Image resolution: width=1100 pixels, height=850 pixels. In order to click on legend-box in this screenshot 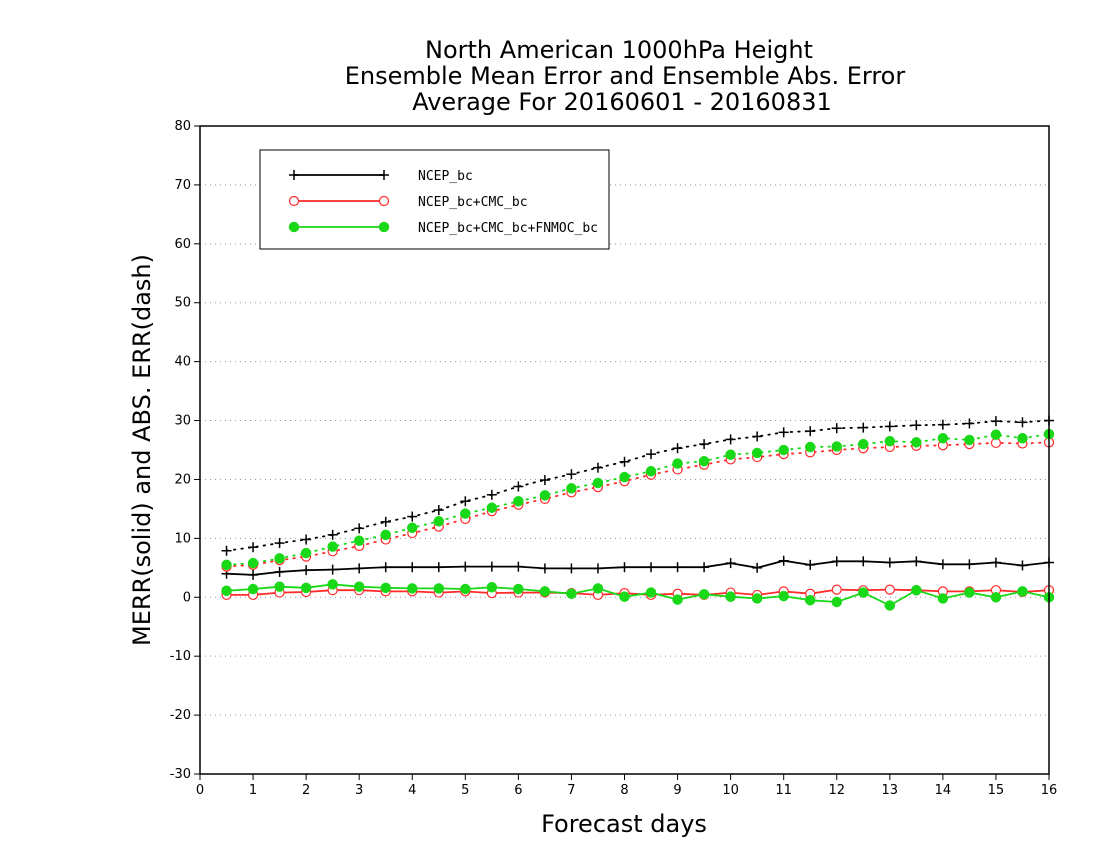, I will do `click(434, 199)`.